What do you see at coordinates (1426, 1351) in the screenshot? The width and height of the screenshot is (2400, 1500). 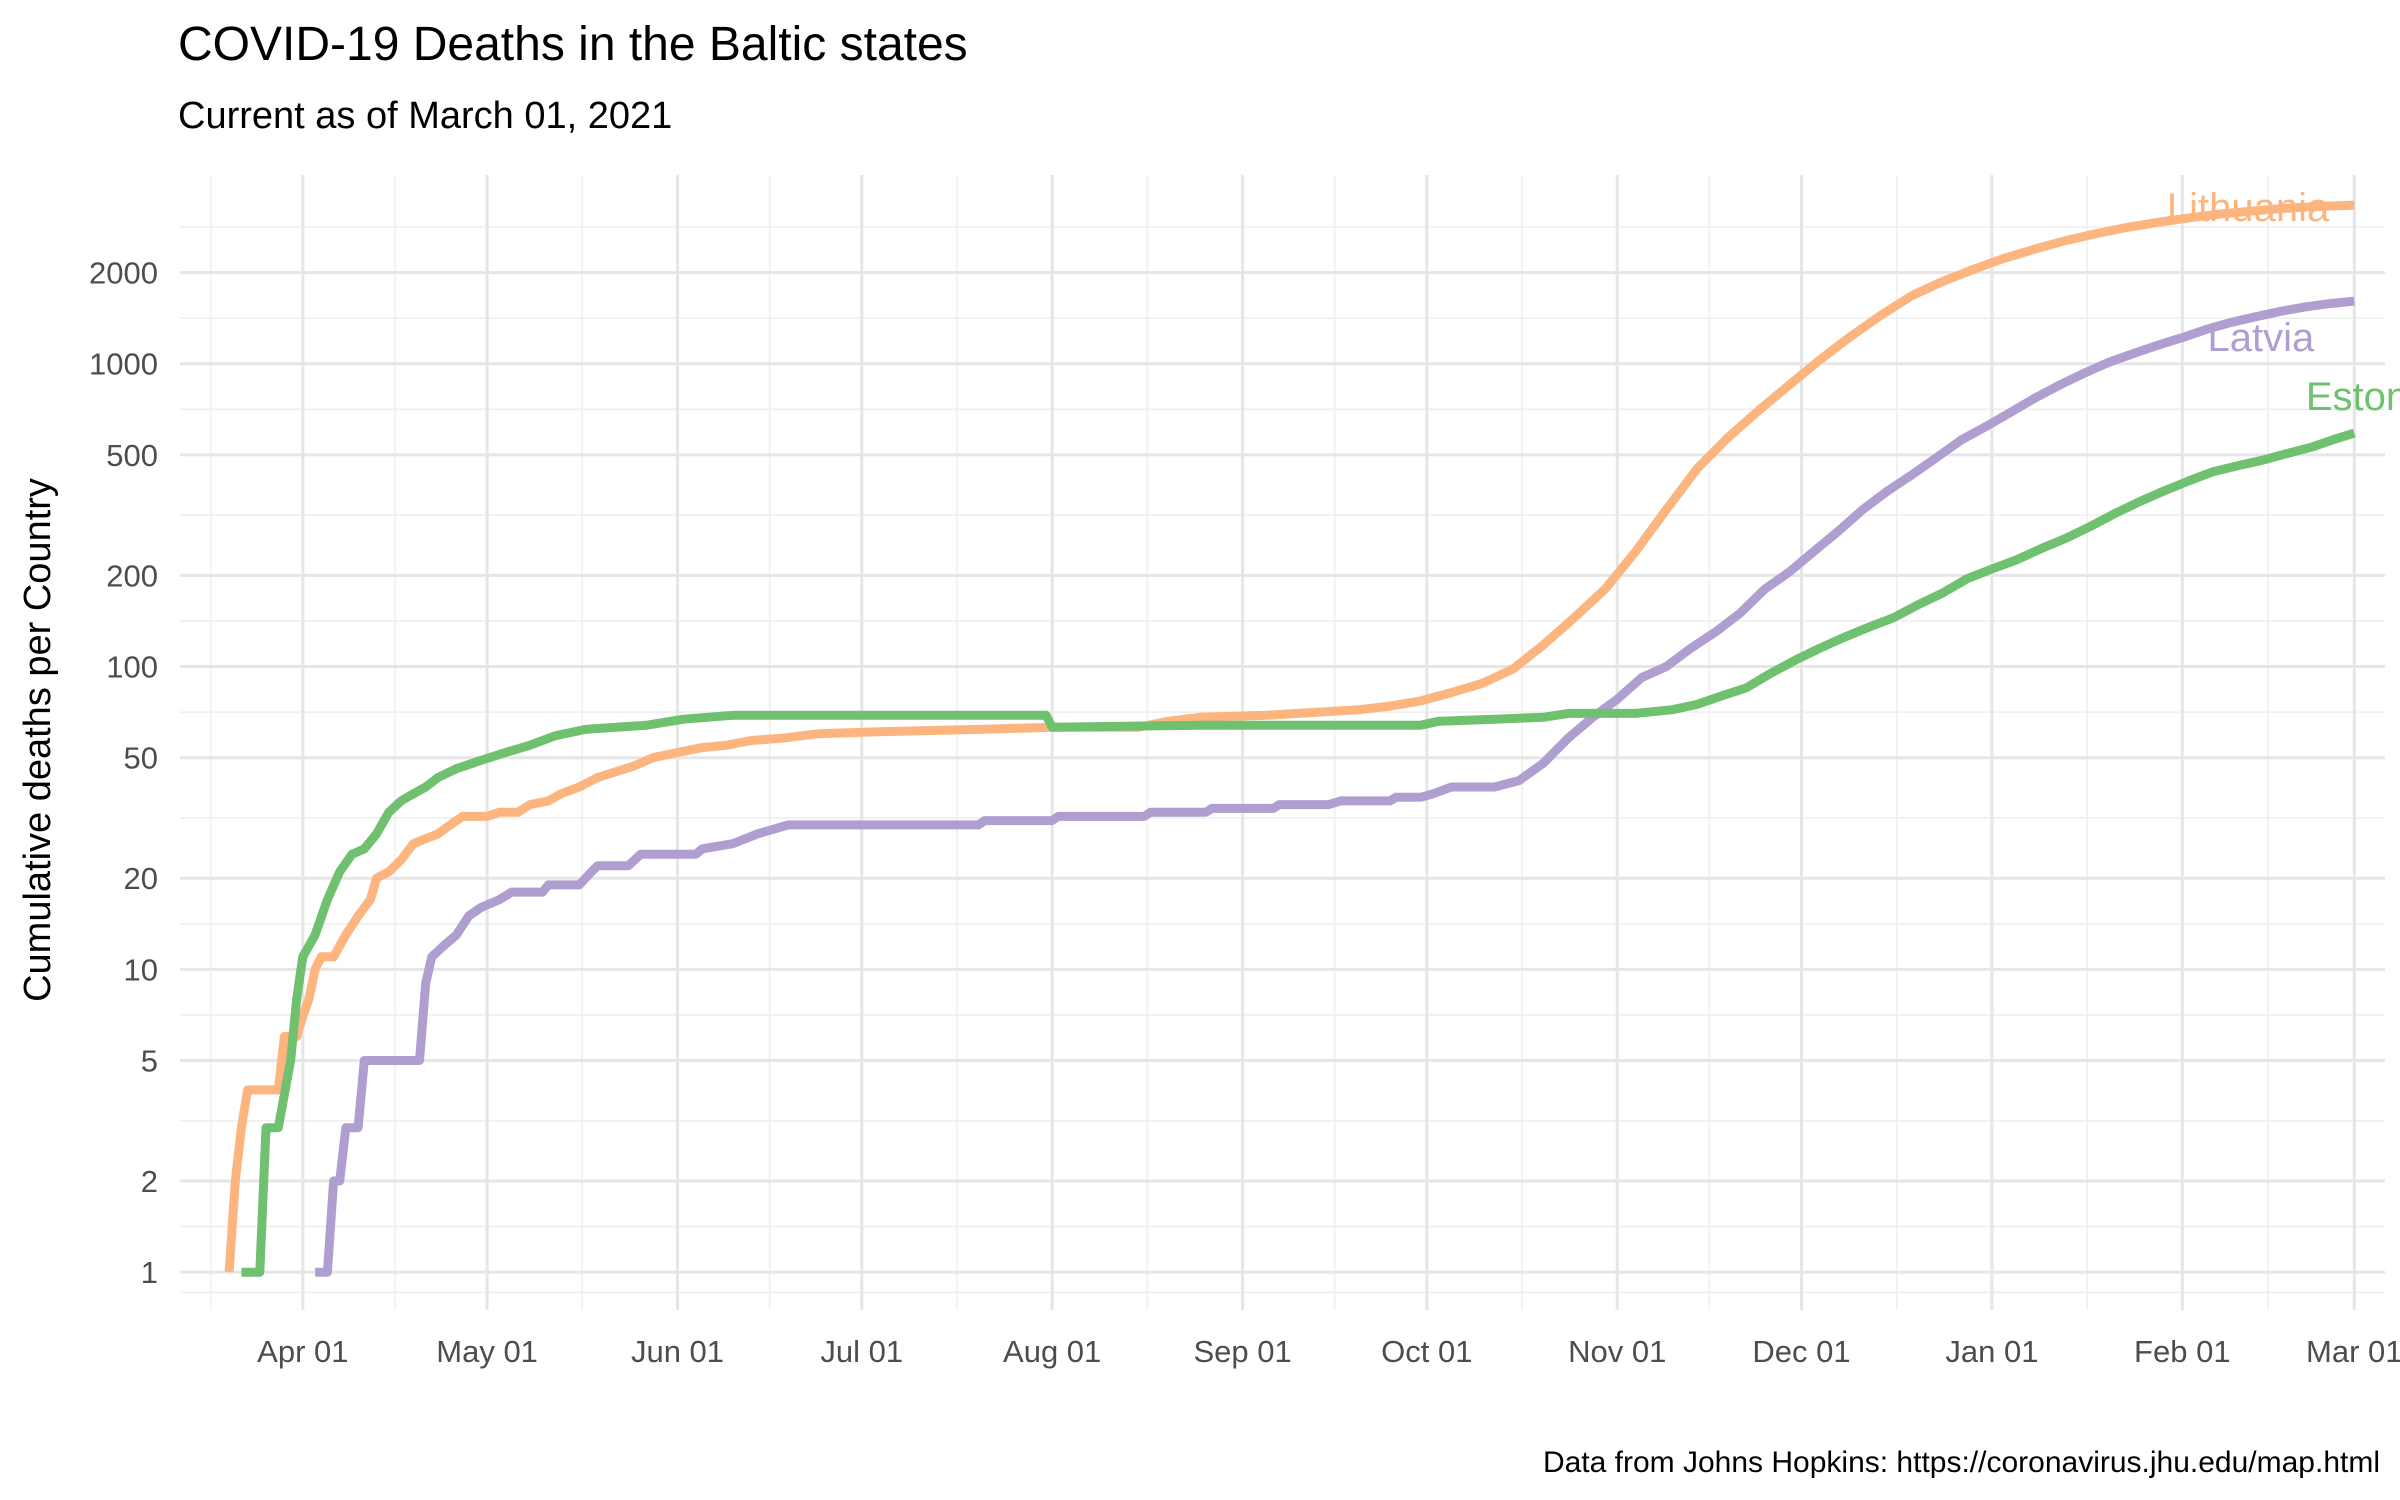 I see `x-tick-label: Oct 01` at bounding box center [1426, 1351].